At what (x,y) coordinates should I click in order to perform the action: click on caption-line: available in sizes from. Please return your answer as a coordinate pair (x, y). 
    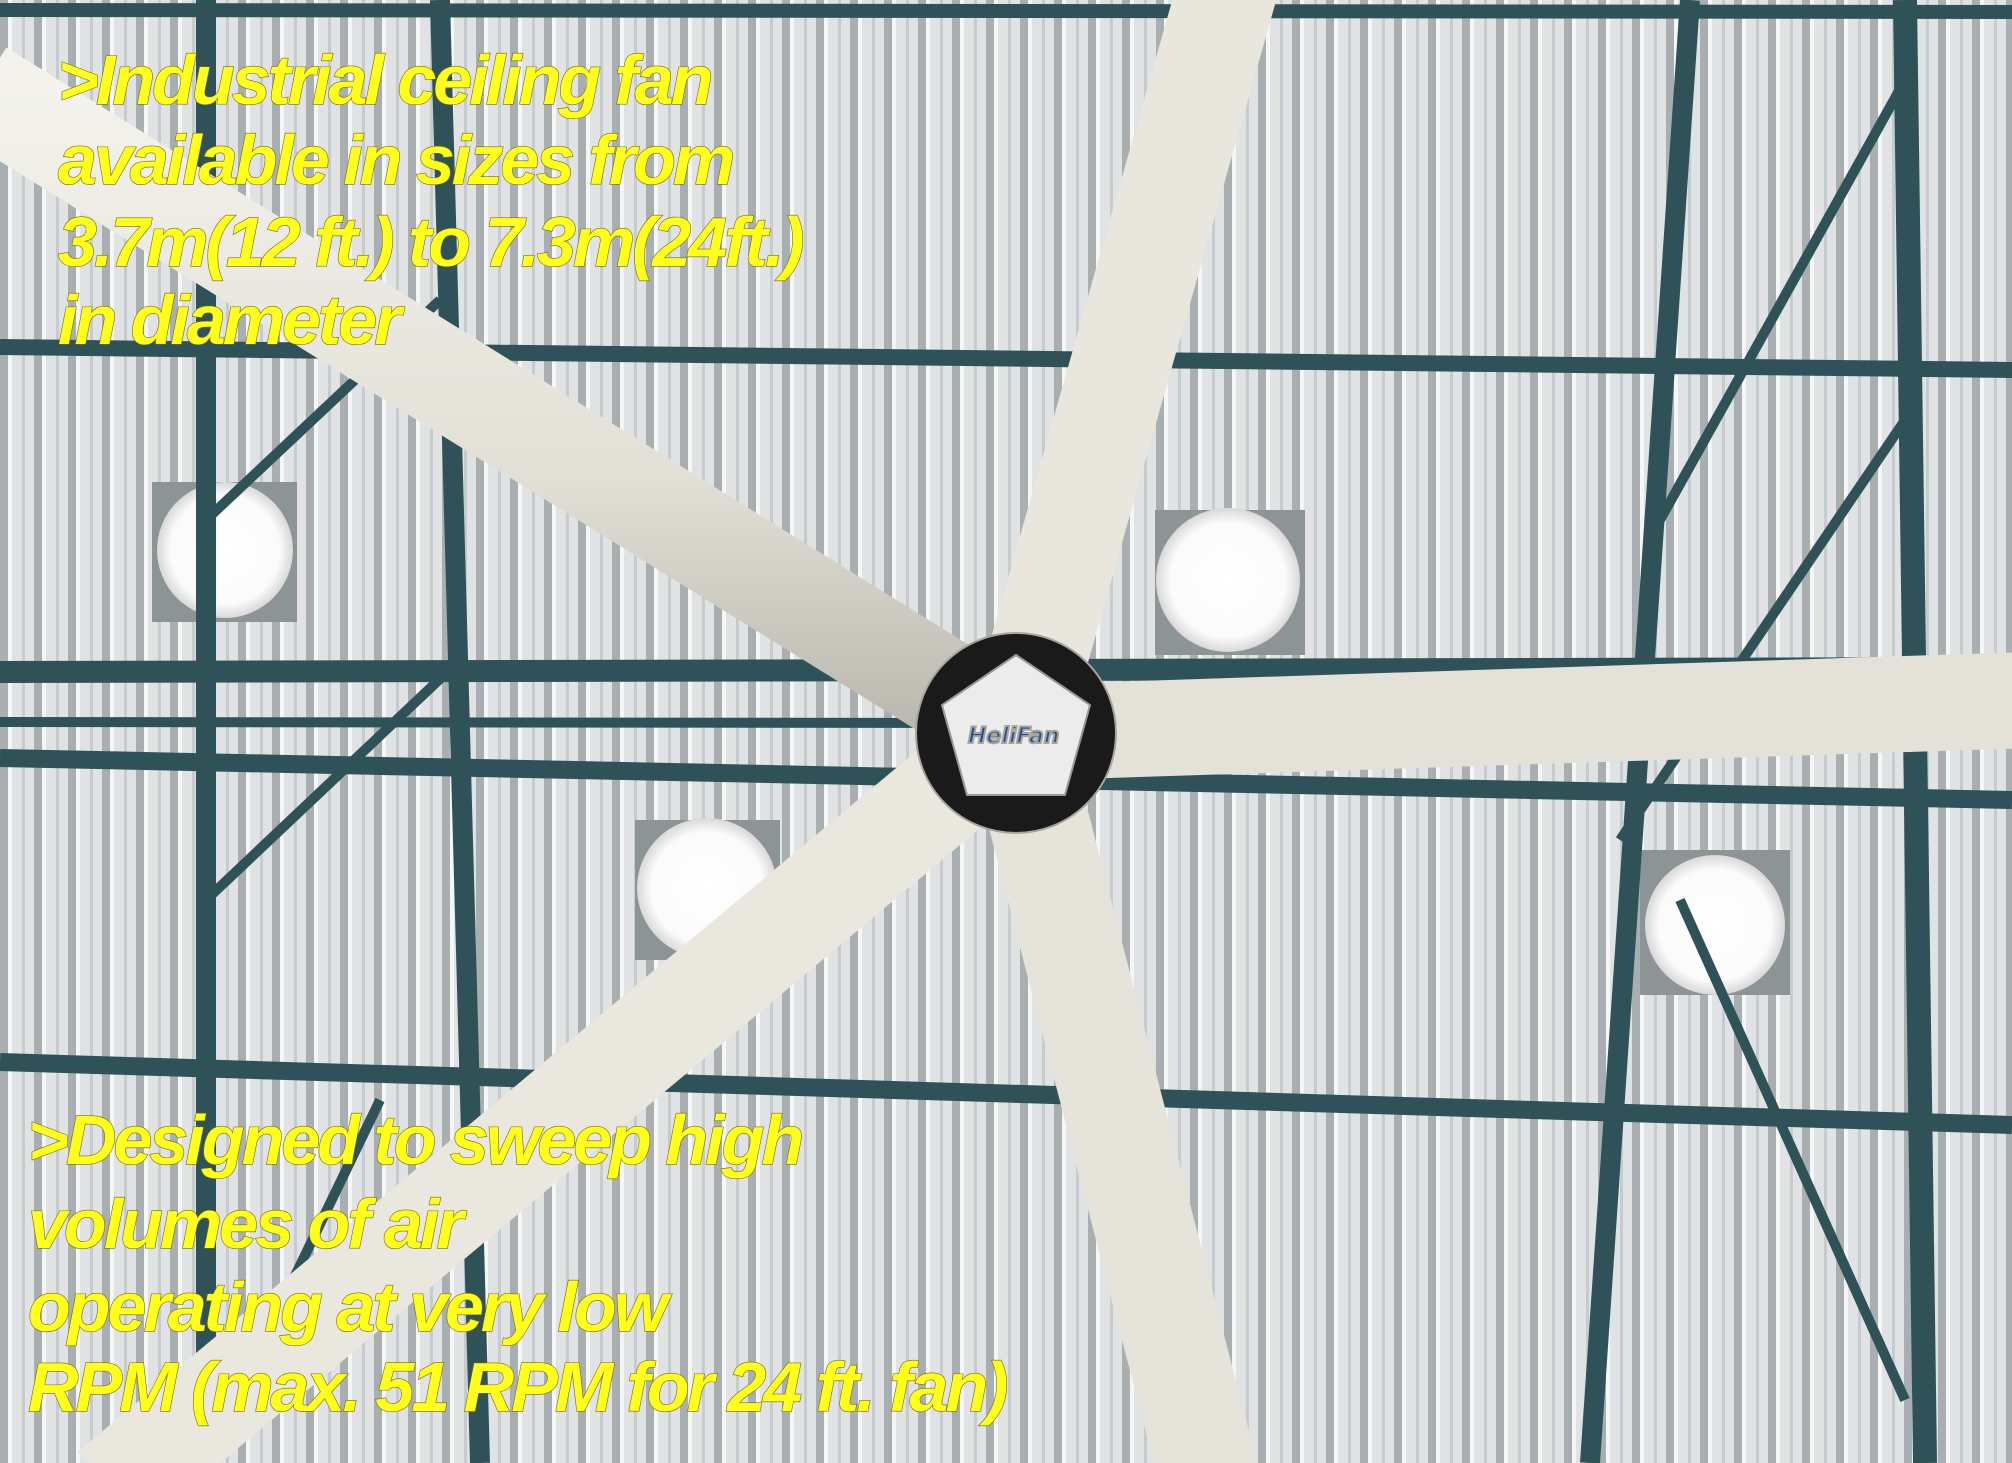
    Looking at the image, I should click on (395, 160).